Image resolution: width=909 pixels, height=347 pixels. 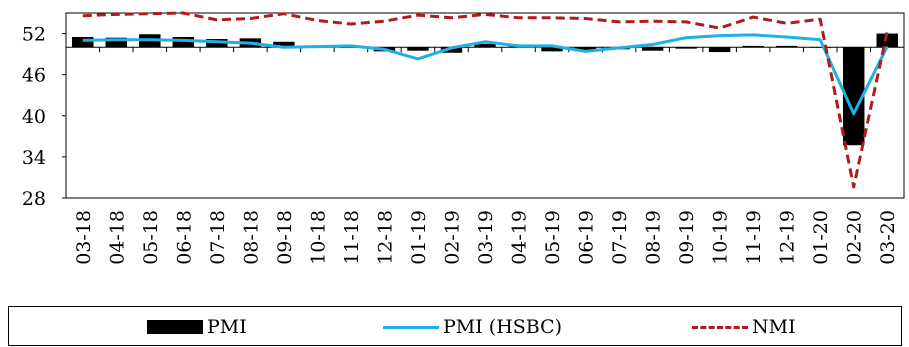 I want to click on legend-label-pmi: PMI, so click(x=227, y=327).